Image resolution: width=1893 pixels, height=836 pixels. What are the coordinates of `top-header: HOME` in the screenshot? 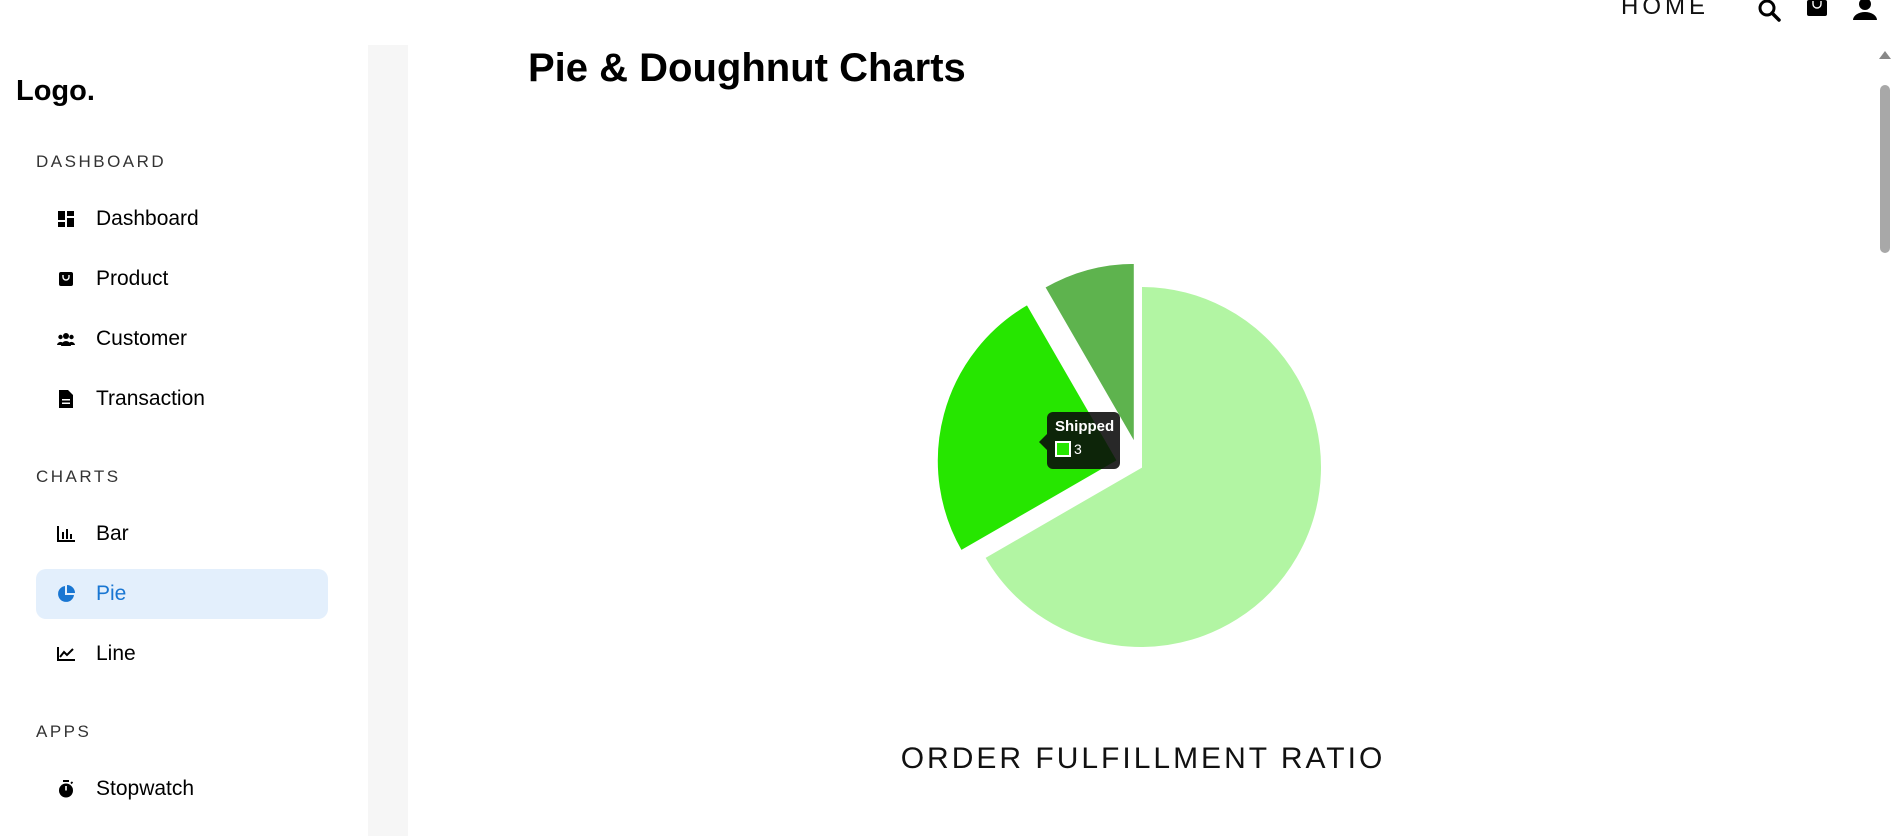 It's located at (1757, 13).